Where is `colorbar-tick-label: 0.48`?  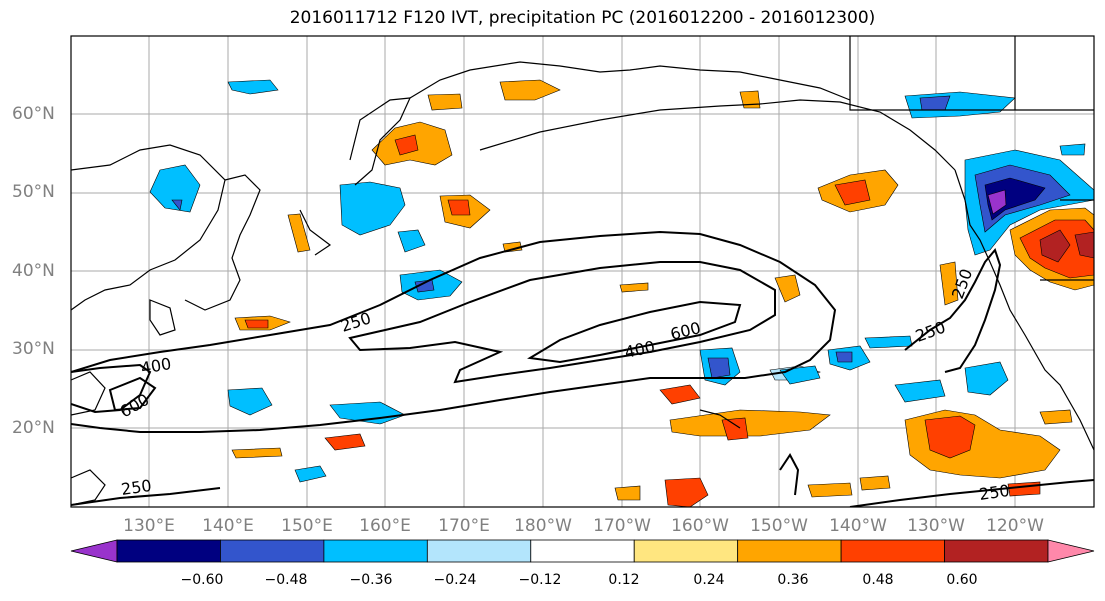
colorbar-tick-label: 0.48 is located at coordinates (878, 580).